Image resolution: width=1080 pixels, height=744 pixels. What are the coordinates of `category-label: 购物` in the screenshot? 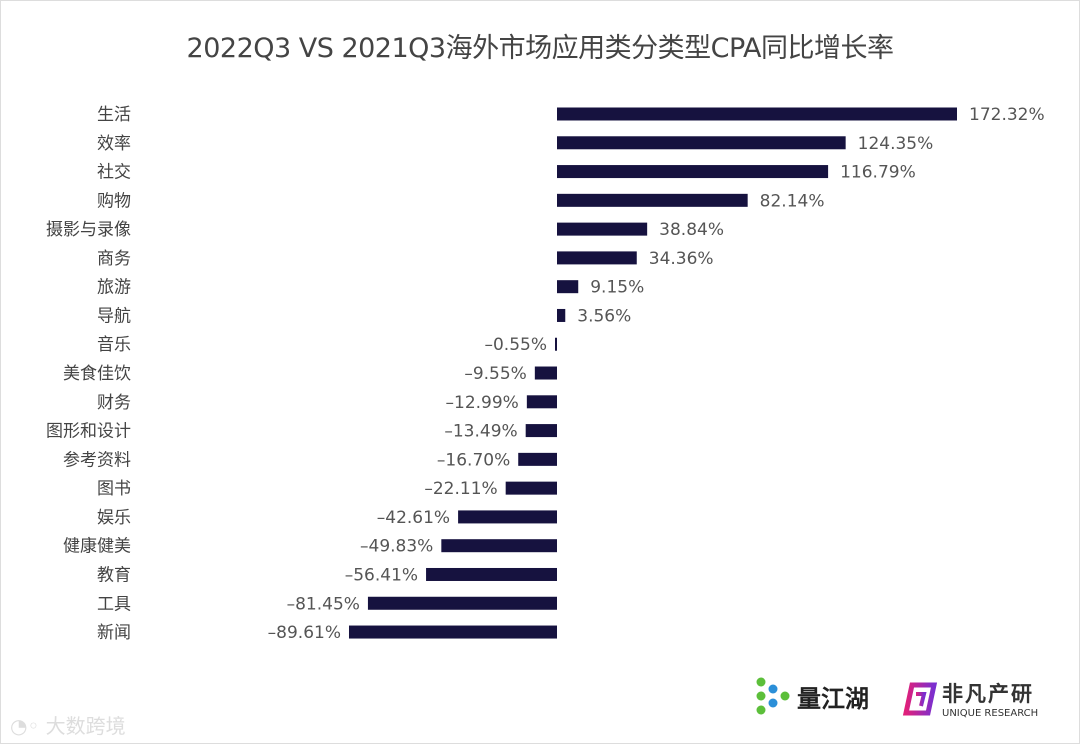 It's located at (114, 201).